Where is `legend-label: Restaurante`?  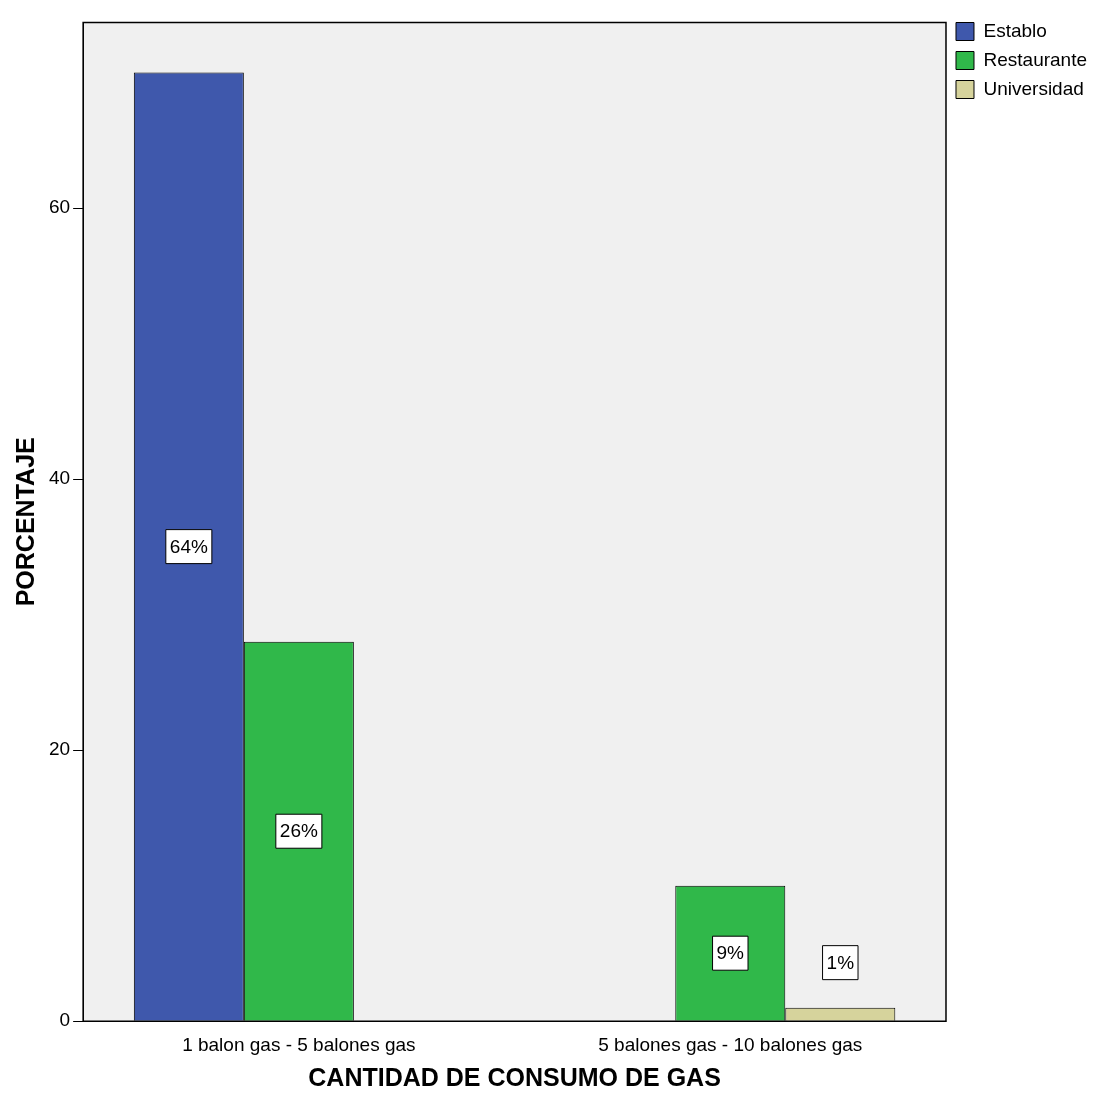 legend-label: Restaurante is located at coordinates (1035, 59).